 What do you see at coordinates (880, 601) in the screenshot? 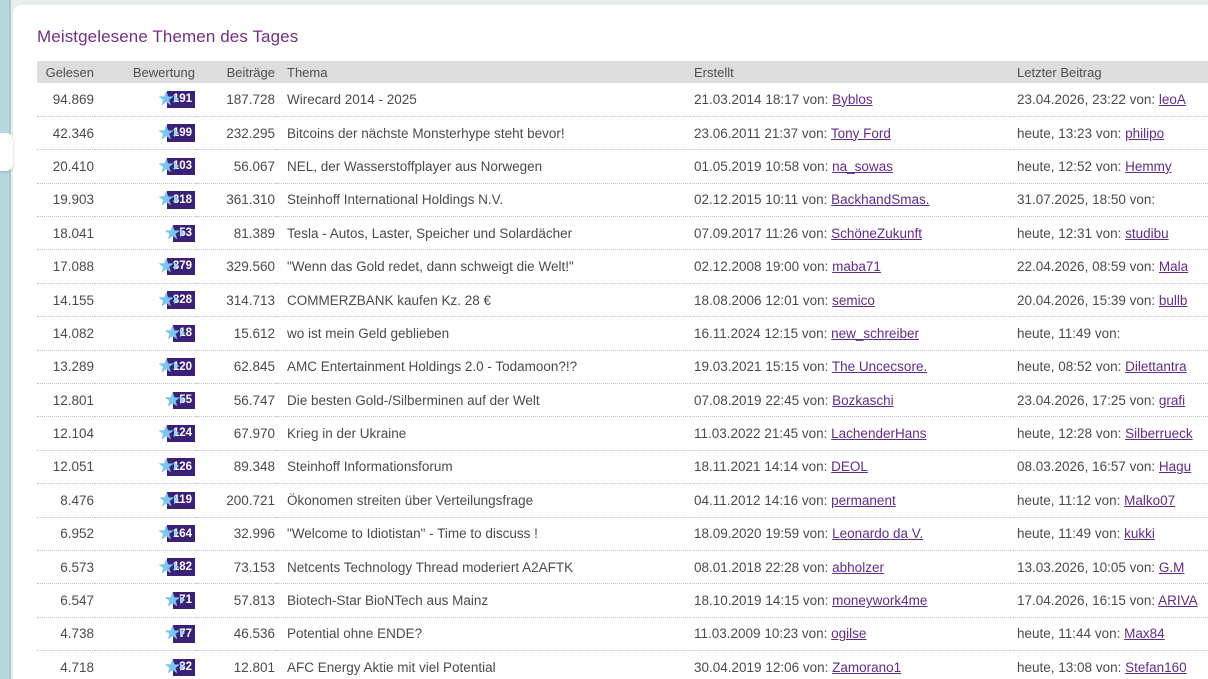
I see `created-user-link: moneywork4me` at bounding box center [880, 601].